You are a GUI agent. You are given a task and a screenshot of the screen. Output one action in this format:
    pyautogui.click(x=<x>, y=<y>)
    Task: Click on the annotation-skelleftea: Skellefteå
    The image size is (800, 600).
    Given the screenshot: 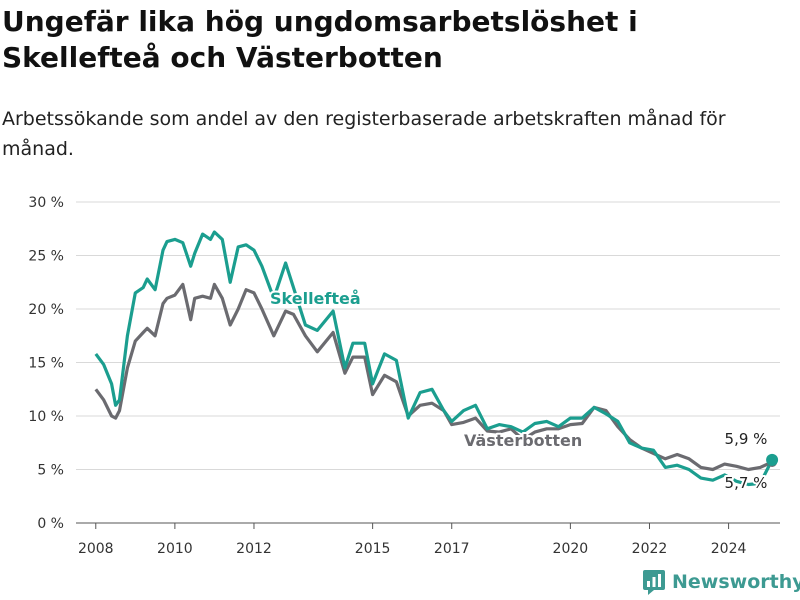 What is the action you would take?
    pyautogui.click(x=315, y=298)
    